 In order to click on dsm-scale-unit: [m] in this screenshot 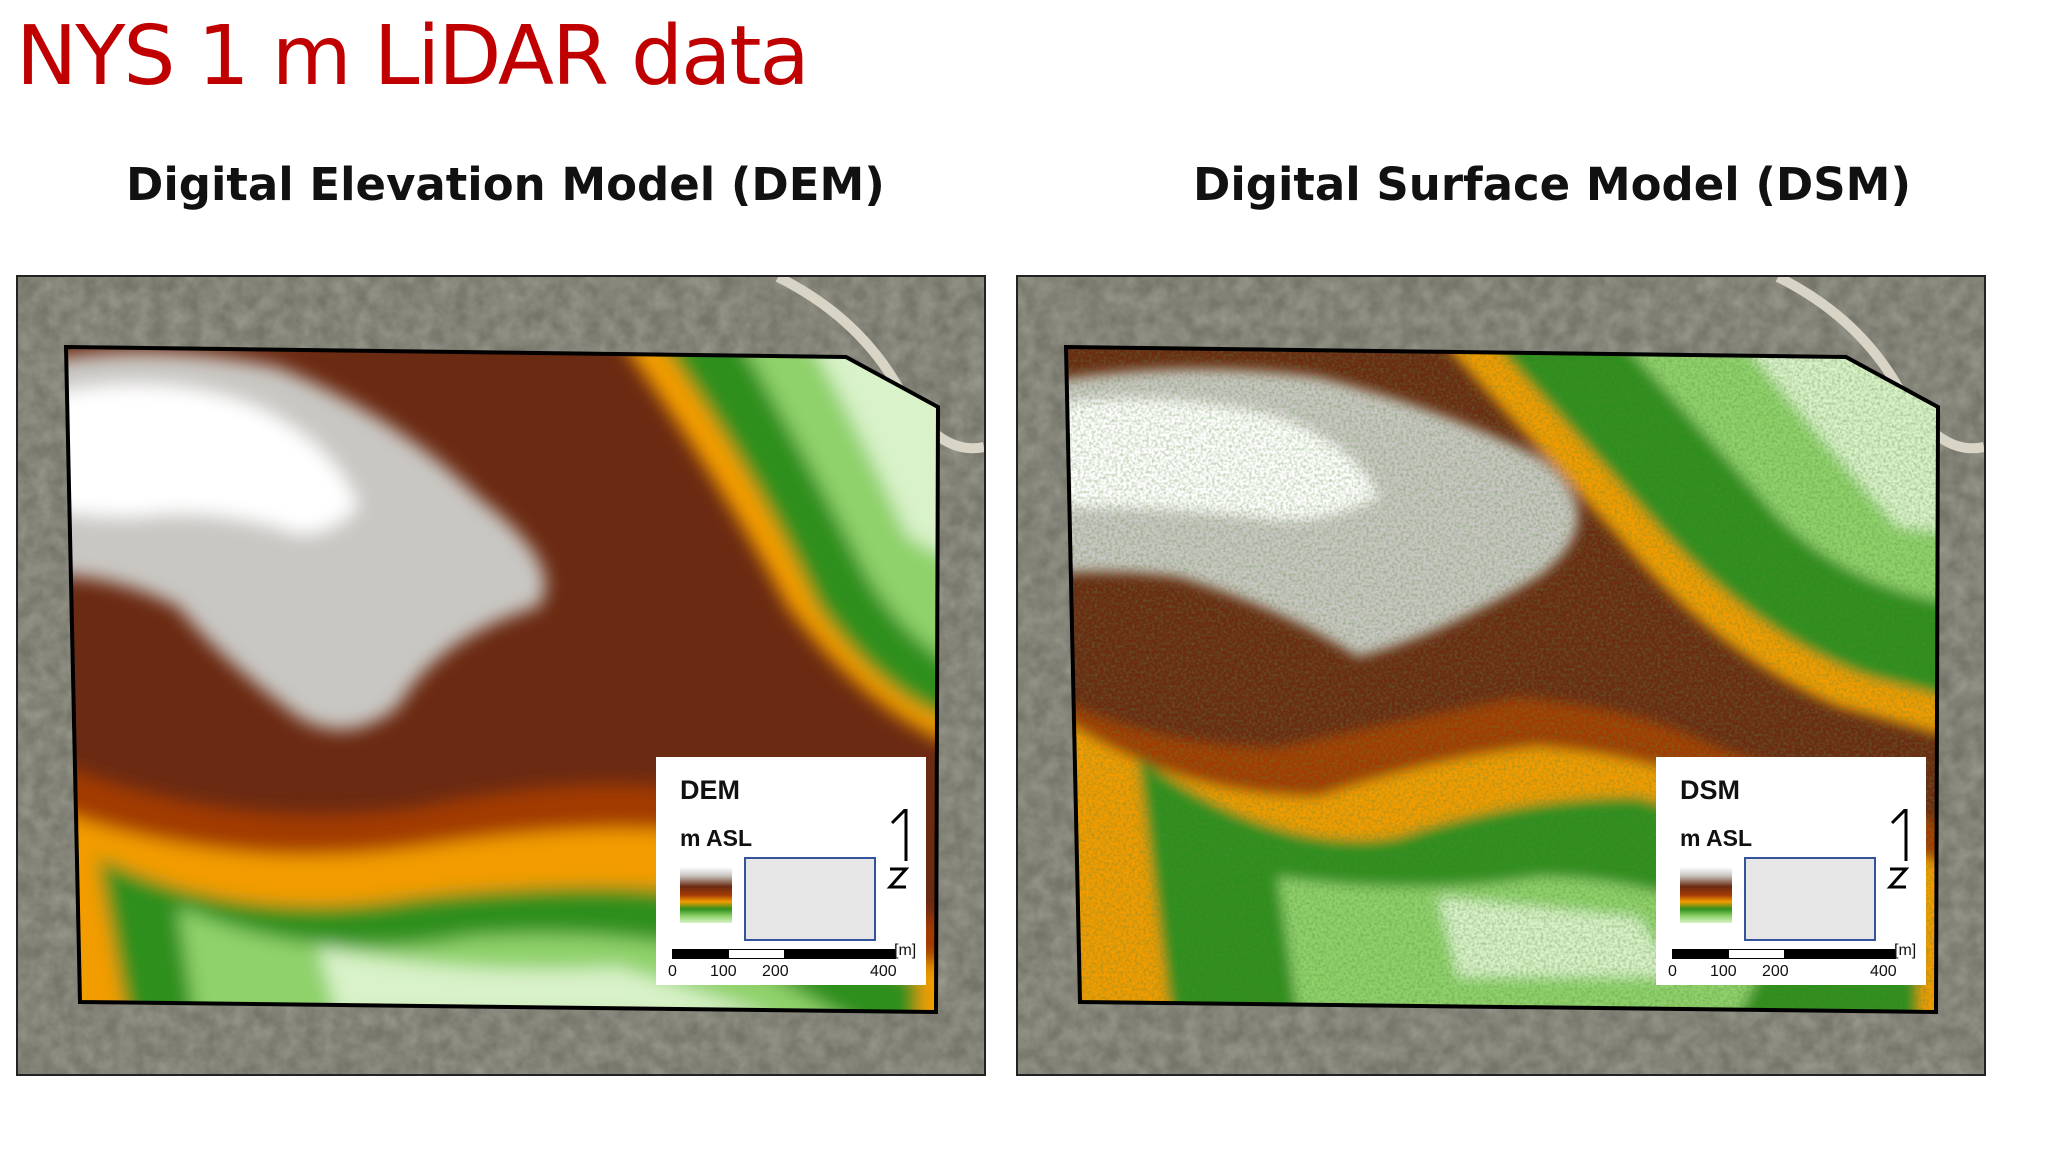, I will do `click(1905, 950)`.